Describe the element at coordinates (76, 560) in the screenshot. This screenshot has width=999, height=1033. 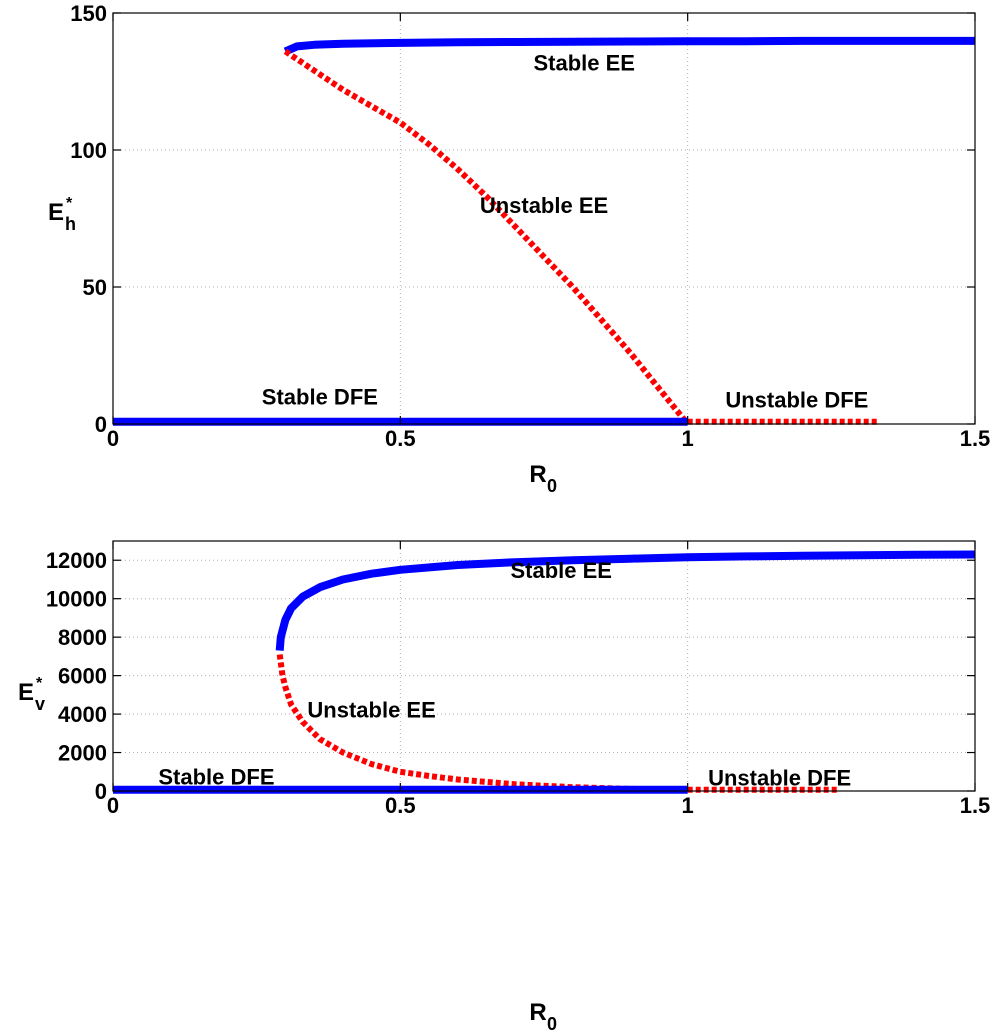
I see `y-tick-label: 12000` at that location.